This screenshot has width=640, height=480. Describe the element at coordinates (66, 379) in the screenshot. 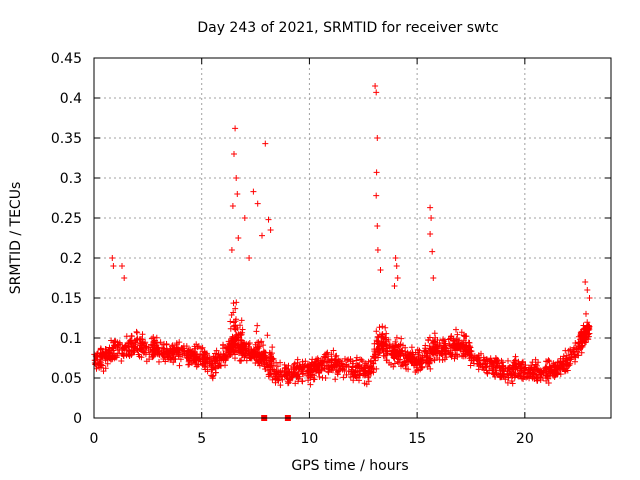

I see `y-tick-label: 0.05` at that location.